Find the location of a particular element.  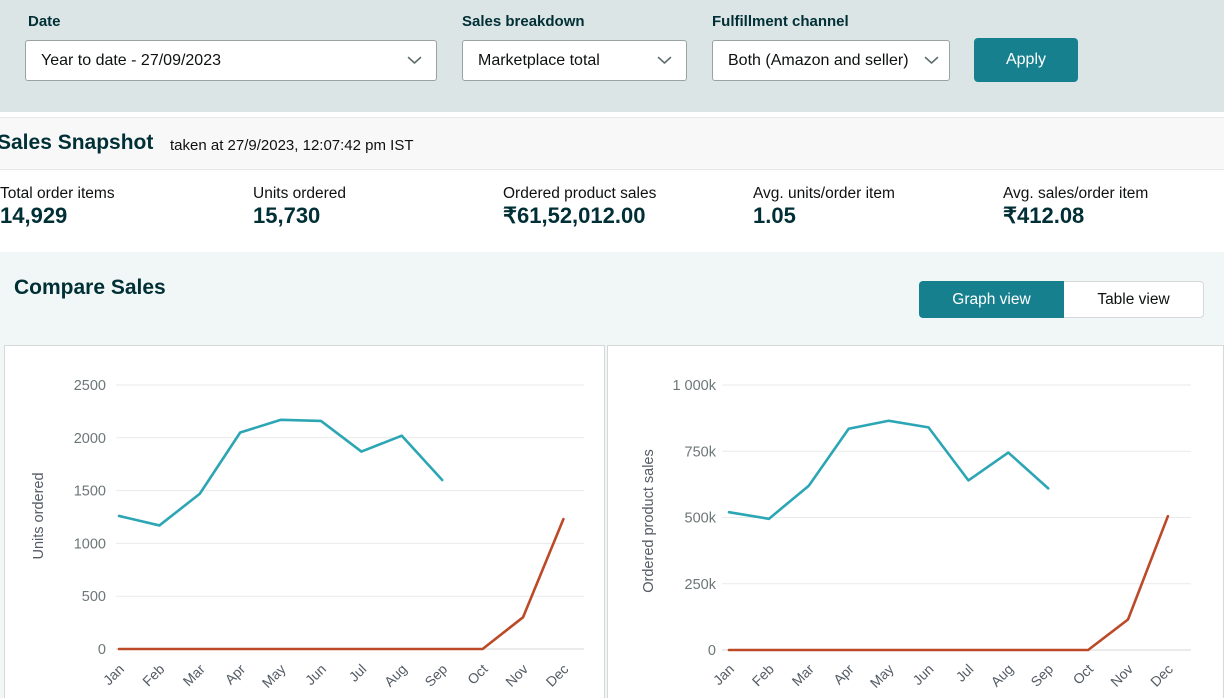

fulfillment-channel-select-value: Both (Amazon and seller) is located at coordinates (818, 60).